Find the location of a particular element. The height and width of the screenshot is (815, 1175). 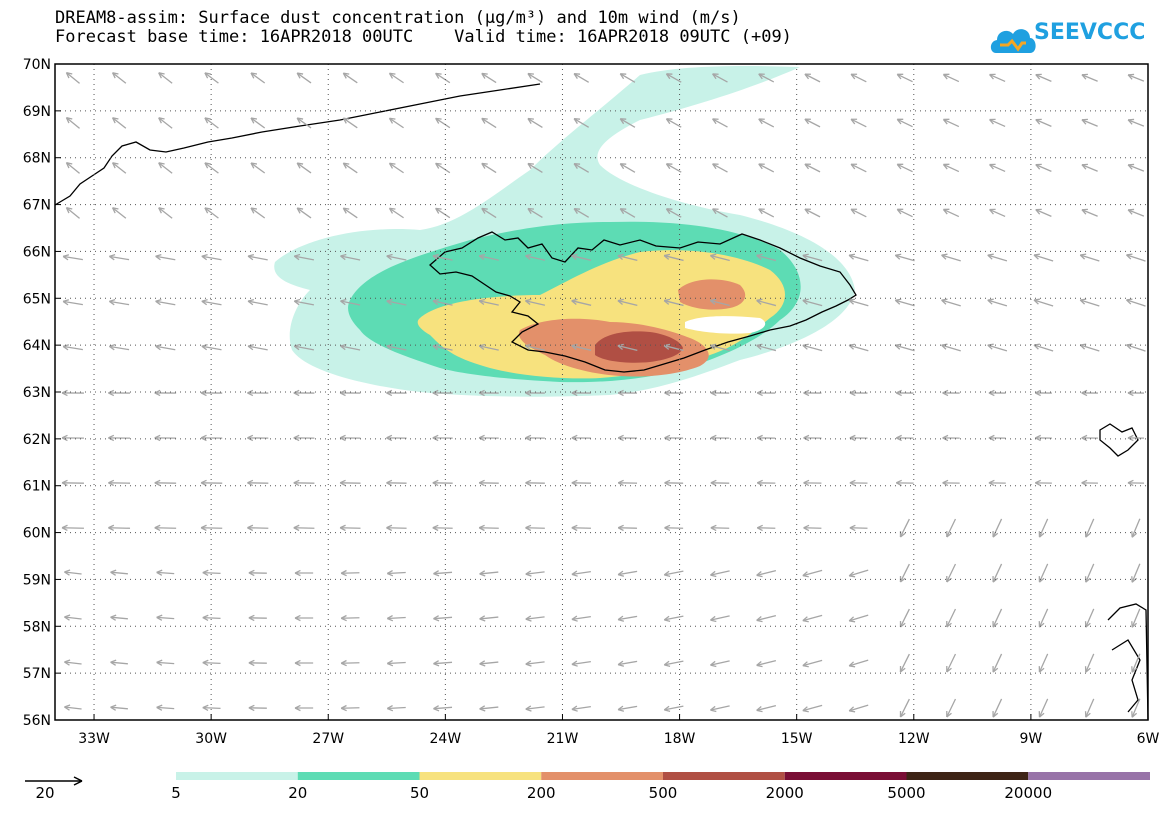

latitude-label: 63N is located at coordinates (37, 393).